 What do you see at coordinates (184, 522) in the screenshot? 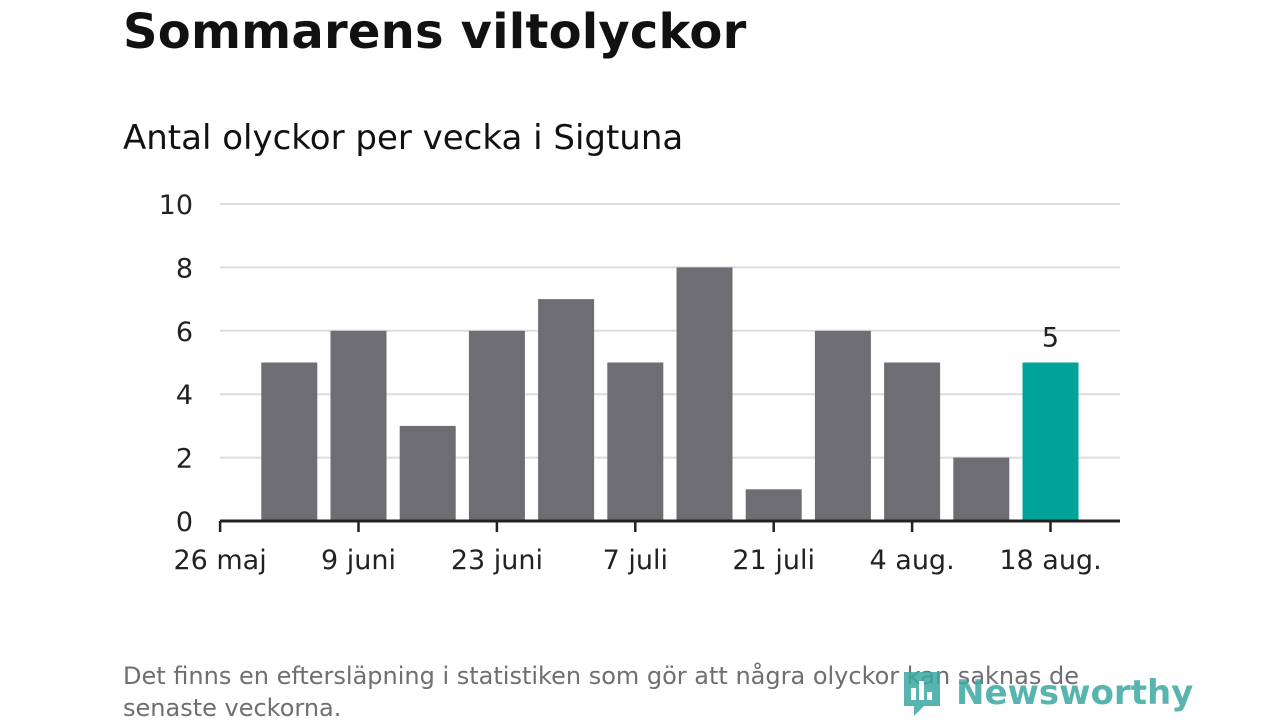
I see `y-tick-label: 0` at bounding box center [184, 522].